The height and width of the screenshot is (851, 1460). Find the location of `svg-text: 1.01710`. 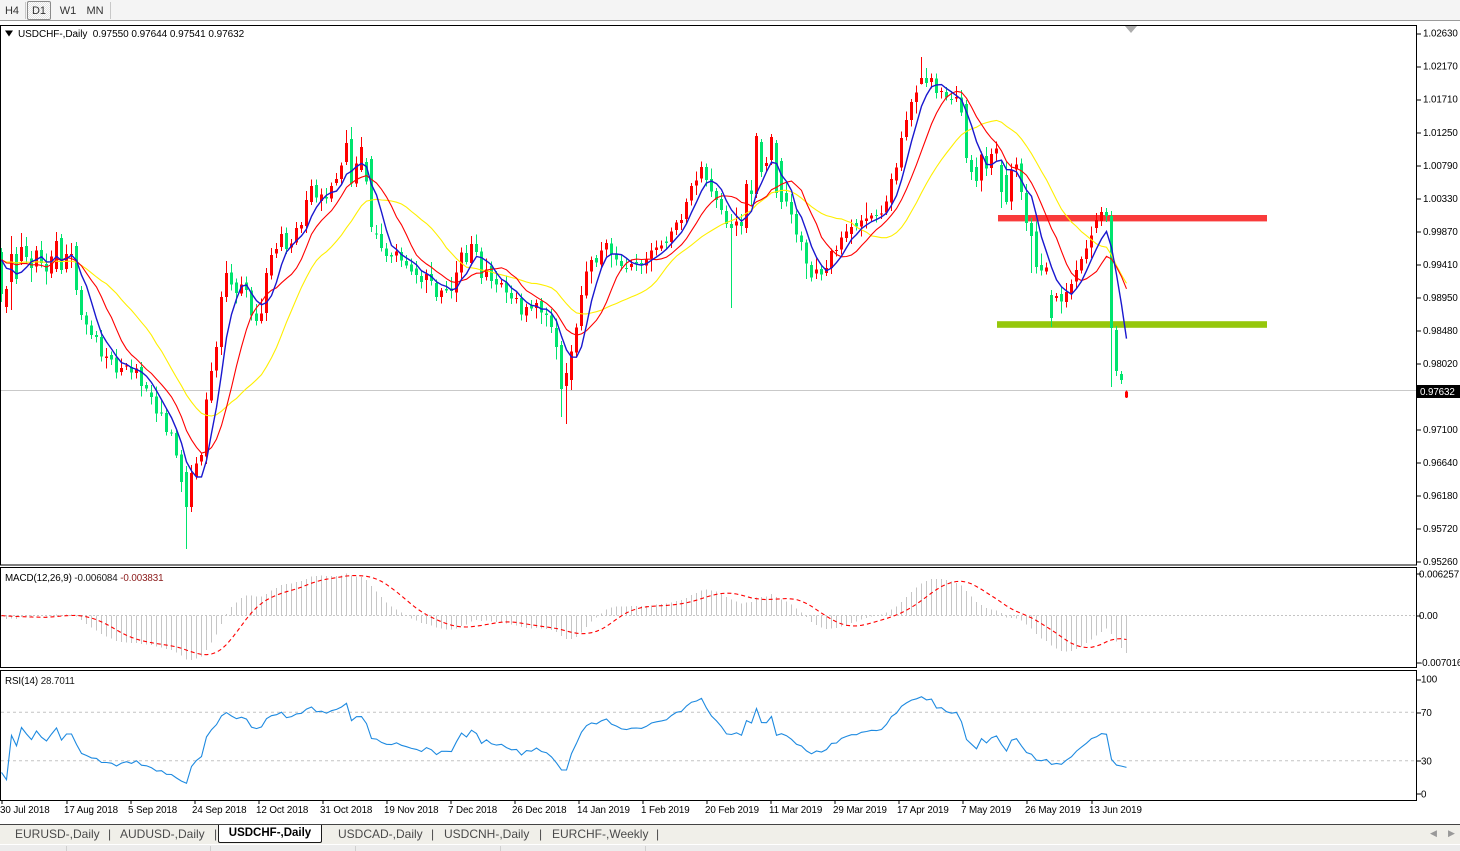

svg-text: 1.01710 is located at coordinates (1440, 100).